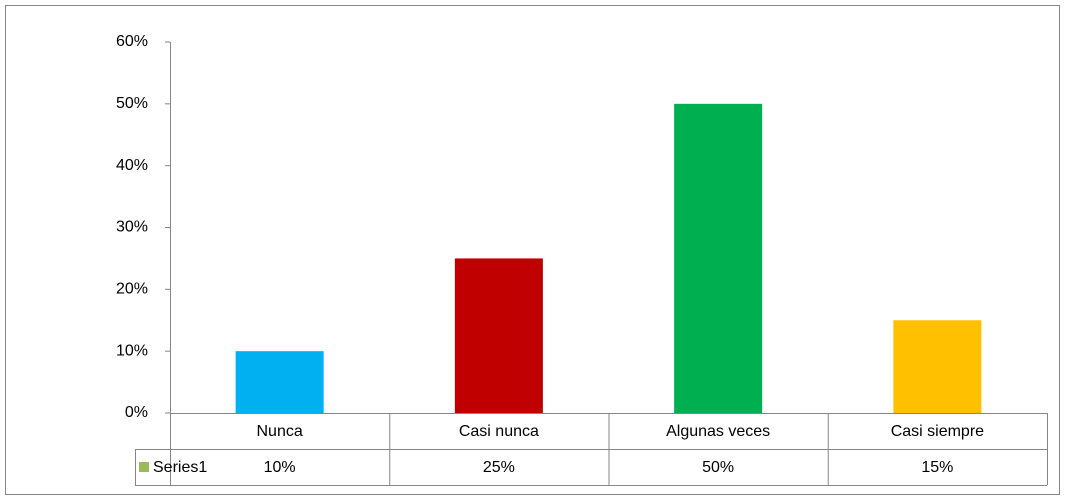  Describe the element at coordinates (499, 467) in the screenshot. I see `table-value: 25%` at that location.